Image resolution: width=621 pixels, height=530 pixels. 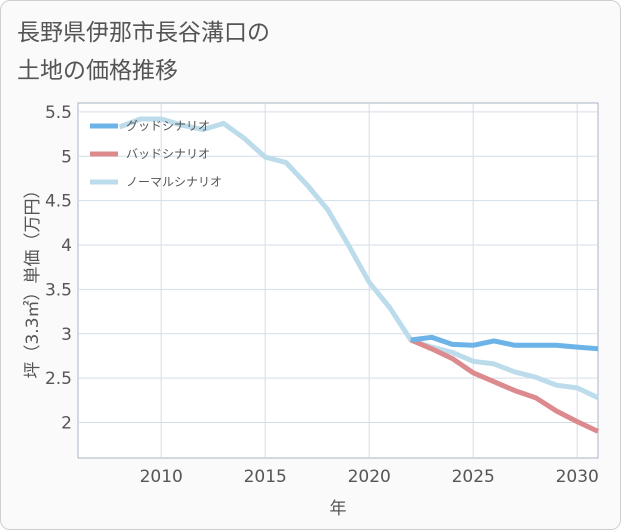 What do you see at coordinates (66, 246) in the screenshot?
I see `y-tick-label: 4` at bounding box center [66, 246].